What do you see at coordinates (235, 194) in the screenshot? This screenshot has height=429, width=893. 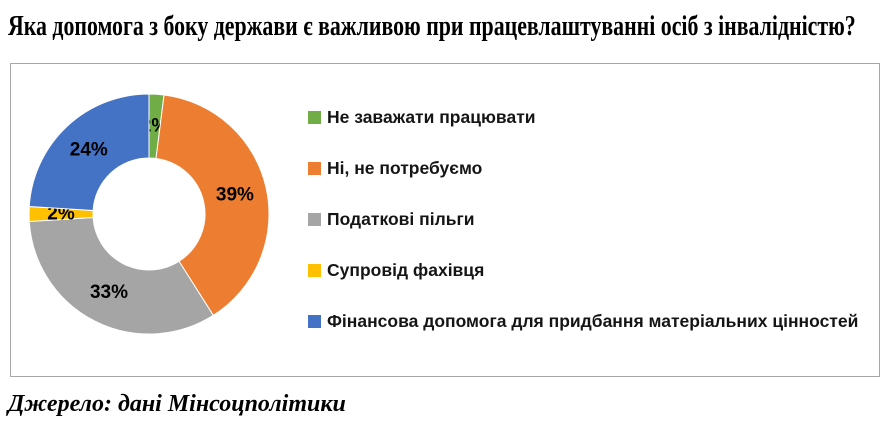 I see `slice-label: 39%` at bounding box center [235, 194].